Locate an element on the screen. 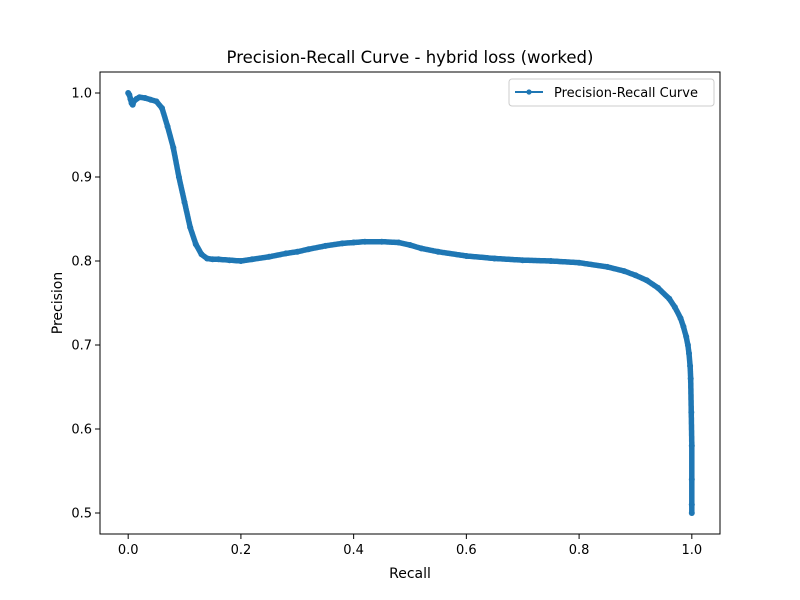  x-tick-label: 1.0 is located at coordinates (691, 550).